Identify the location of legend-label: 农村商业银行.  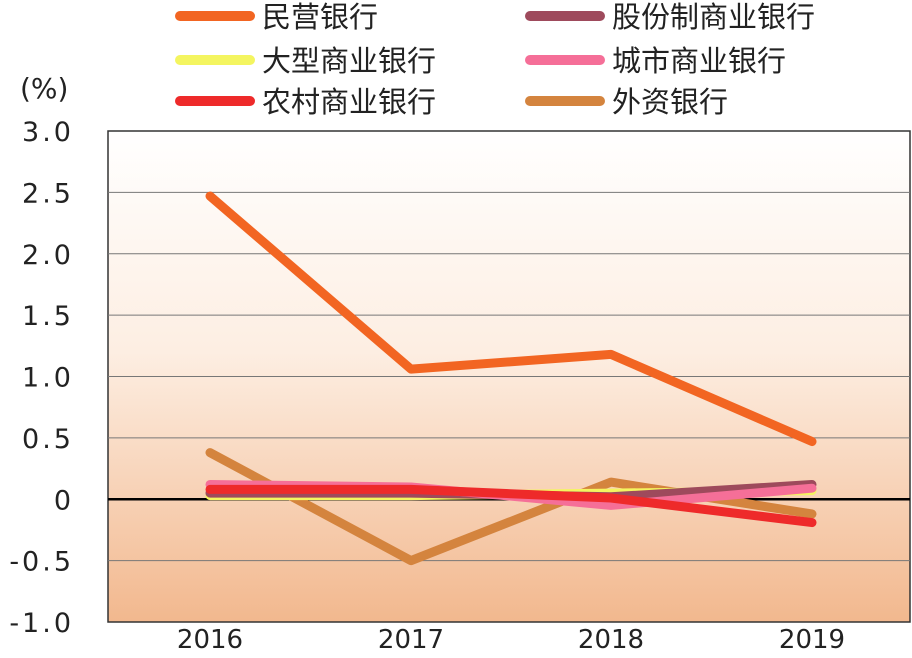
(349, 102).